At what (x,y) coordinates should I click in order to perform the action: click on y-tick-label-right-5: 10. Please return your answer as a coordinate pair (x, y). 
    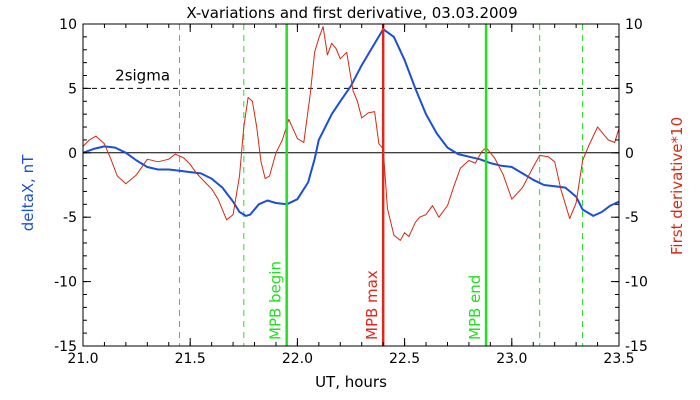
    Looking at the image, I should click on (634, 25).